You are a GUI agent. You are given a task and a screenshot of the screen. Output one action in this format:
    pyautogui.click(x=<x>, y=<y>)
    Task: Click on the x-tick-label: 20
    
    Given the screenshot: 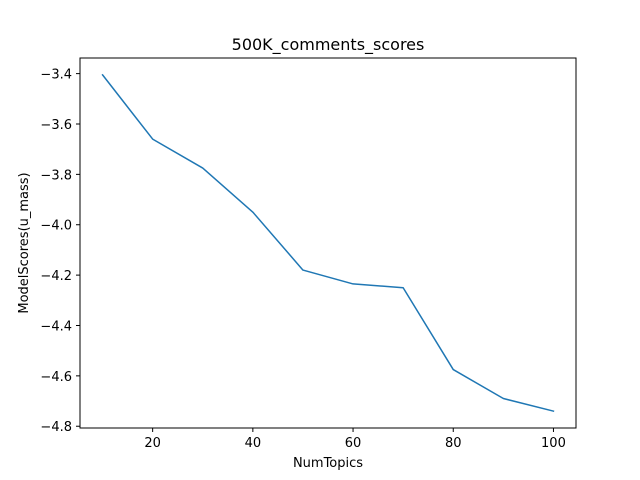 What is the action you would take?
    pyautogui.click(x=152, y=443)
    